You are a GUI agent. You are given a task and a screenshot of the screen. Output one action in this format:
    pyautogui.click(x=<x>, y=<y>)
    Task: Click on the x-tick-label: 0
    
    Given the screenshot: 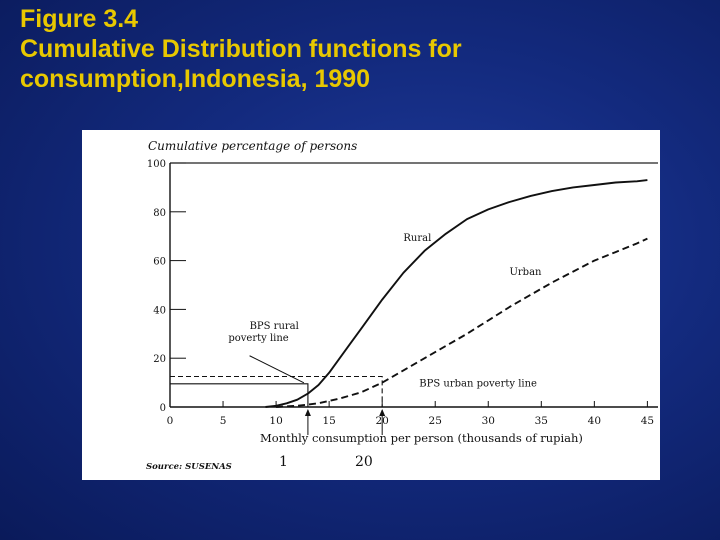 What is the action you would take?
    pyautogui.click(x=170, y=421)
    